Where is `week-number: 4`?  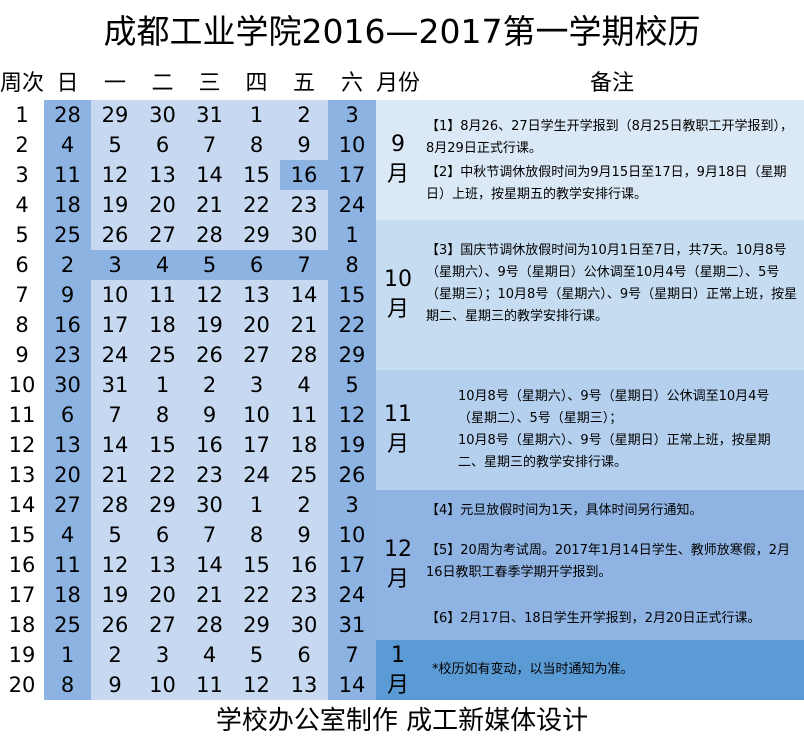 week-number: 4 is located at coordinates (22, 205).